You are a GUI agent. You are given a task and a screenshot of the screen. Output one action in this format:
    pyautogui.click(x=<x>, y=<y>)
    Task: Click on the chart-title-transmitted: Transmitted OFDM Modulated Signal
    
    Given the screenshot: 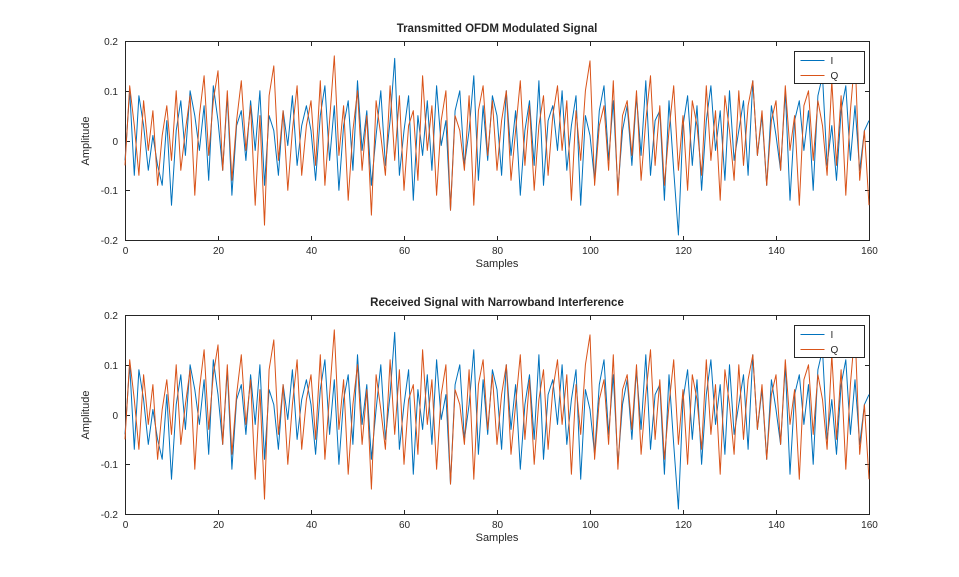 What is the action you would take?
    pyautogui.click(x=497, y=29)
    